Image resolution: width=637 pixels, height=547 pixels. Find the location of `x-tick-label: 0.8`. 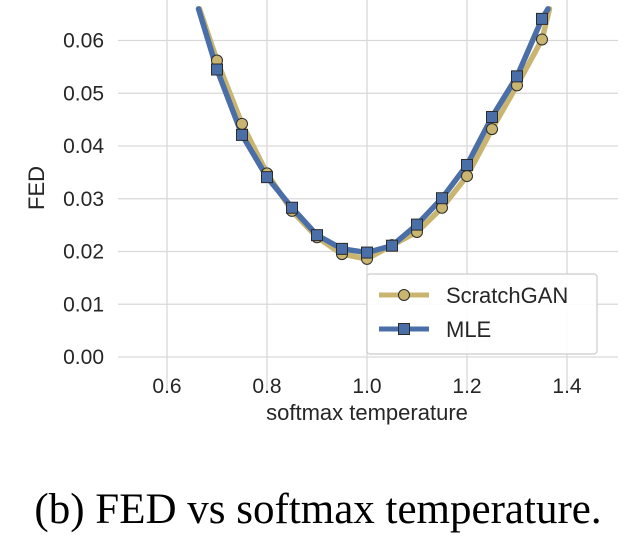

x-tick-label: 0.8 is located at coordinates (266, 386).